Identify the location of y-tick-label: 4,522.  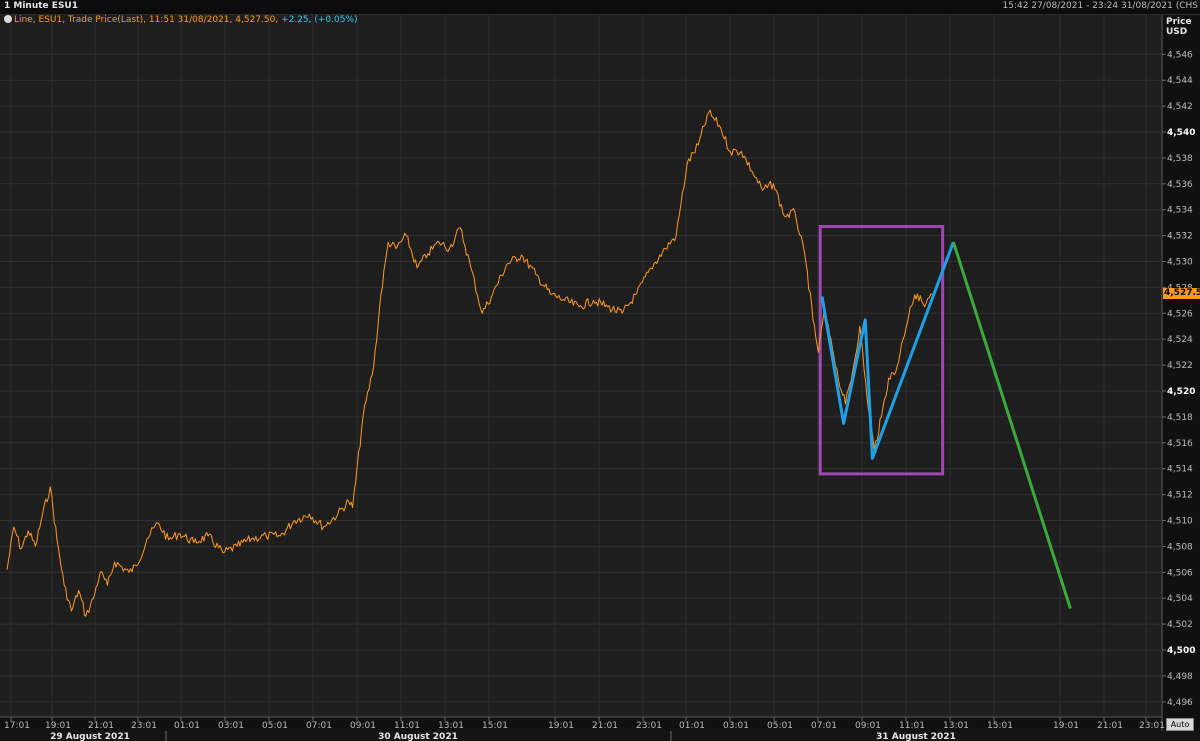
(1180, 366).